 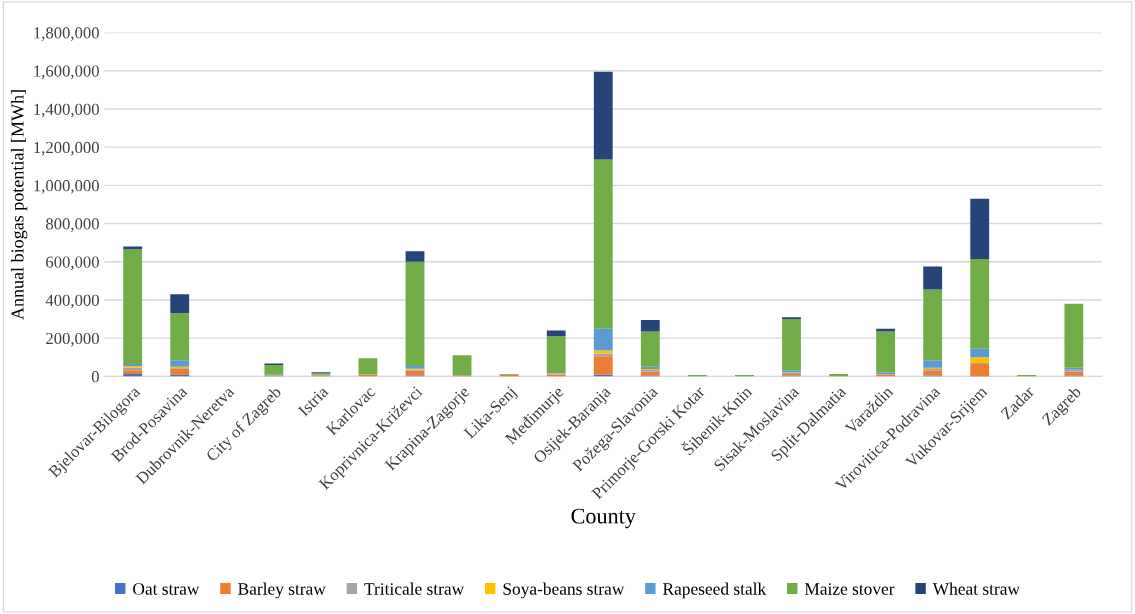 I want to click on legend-label: Maize stover, so click(x=849, y=589).